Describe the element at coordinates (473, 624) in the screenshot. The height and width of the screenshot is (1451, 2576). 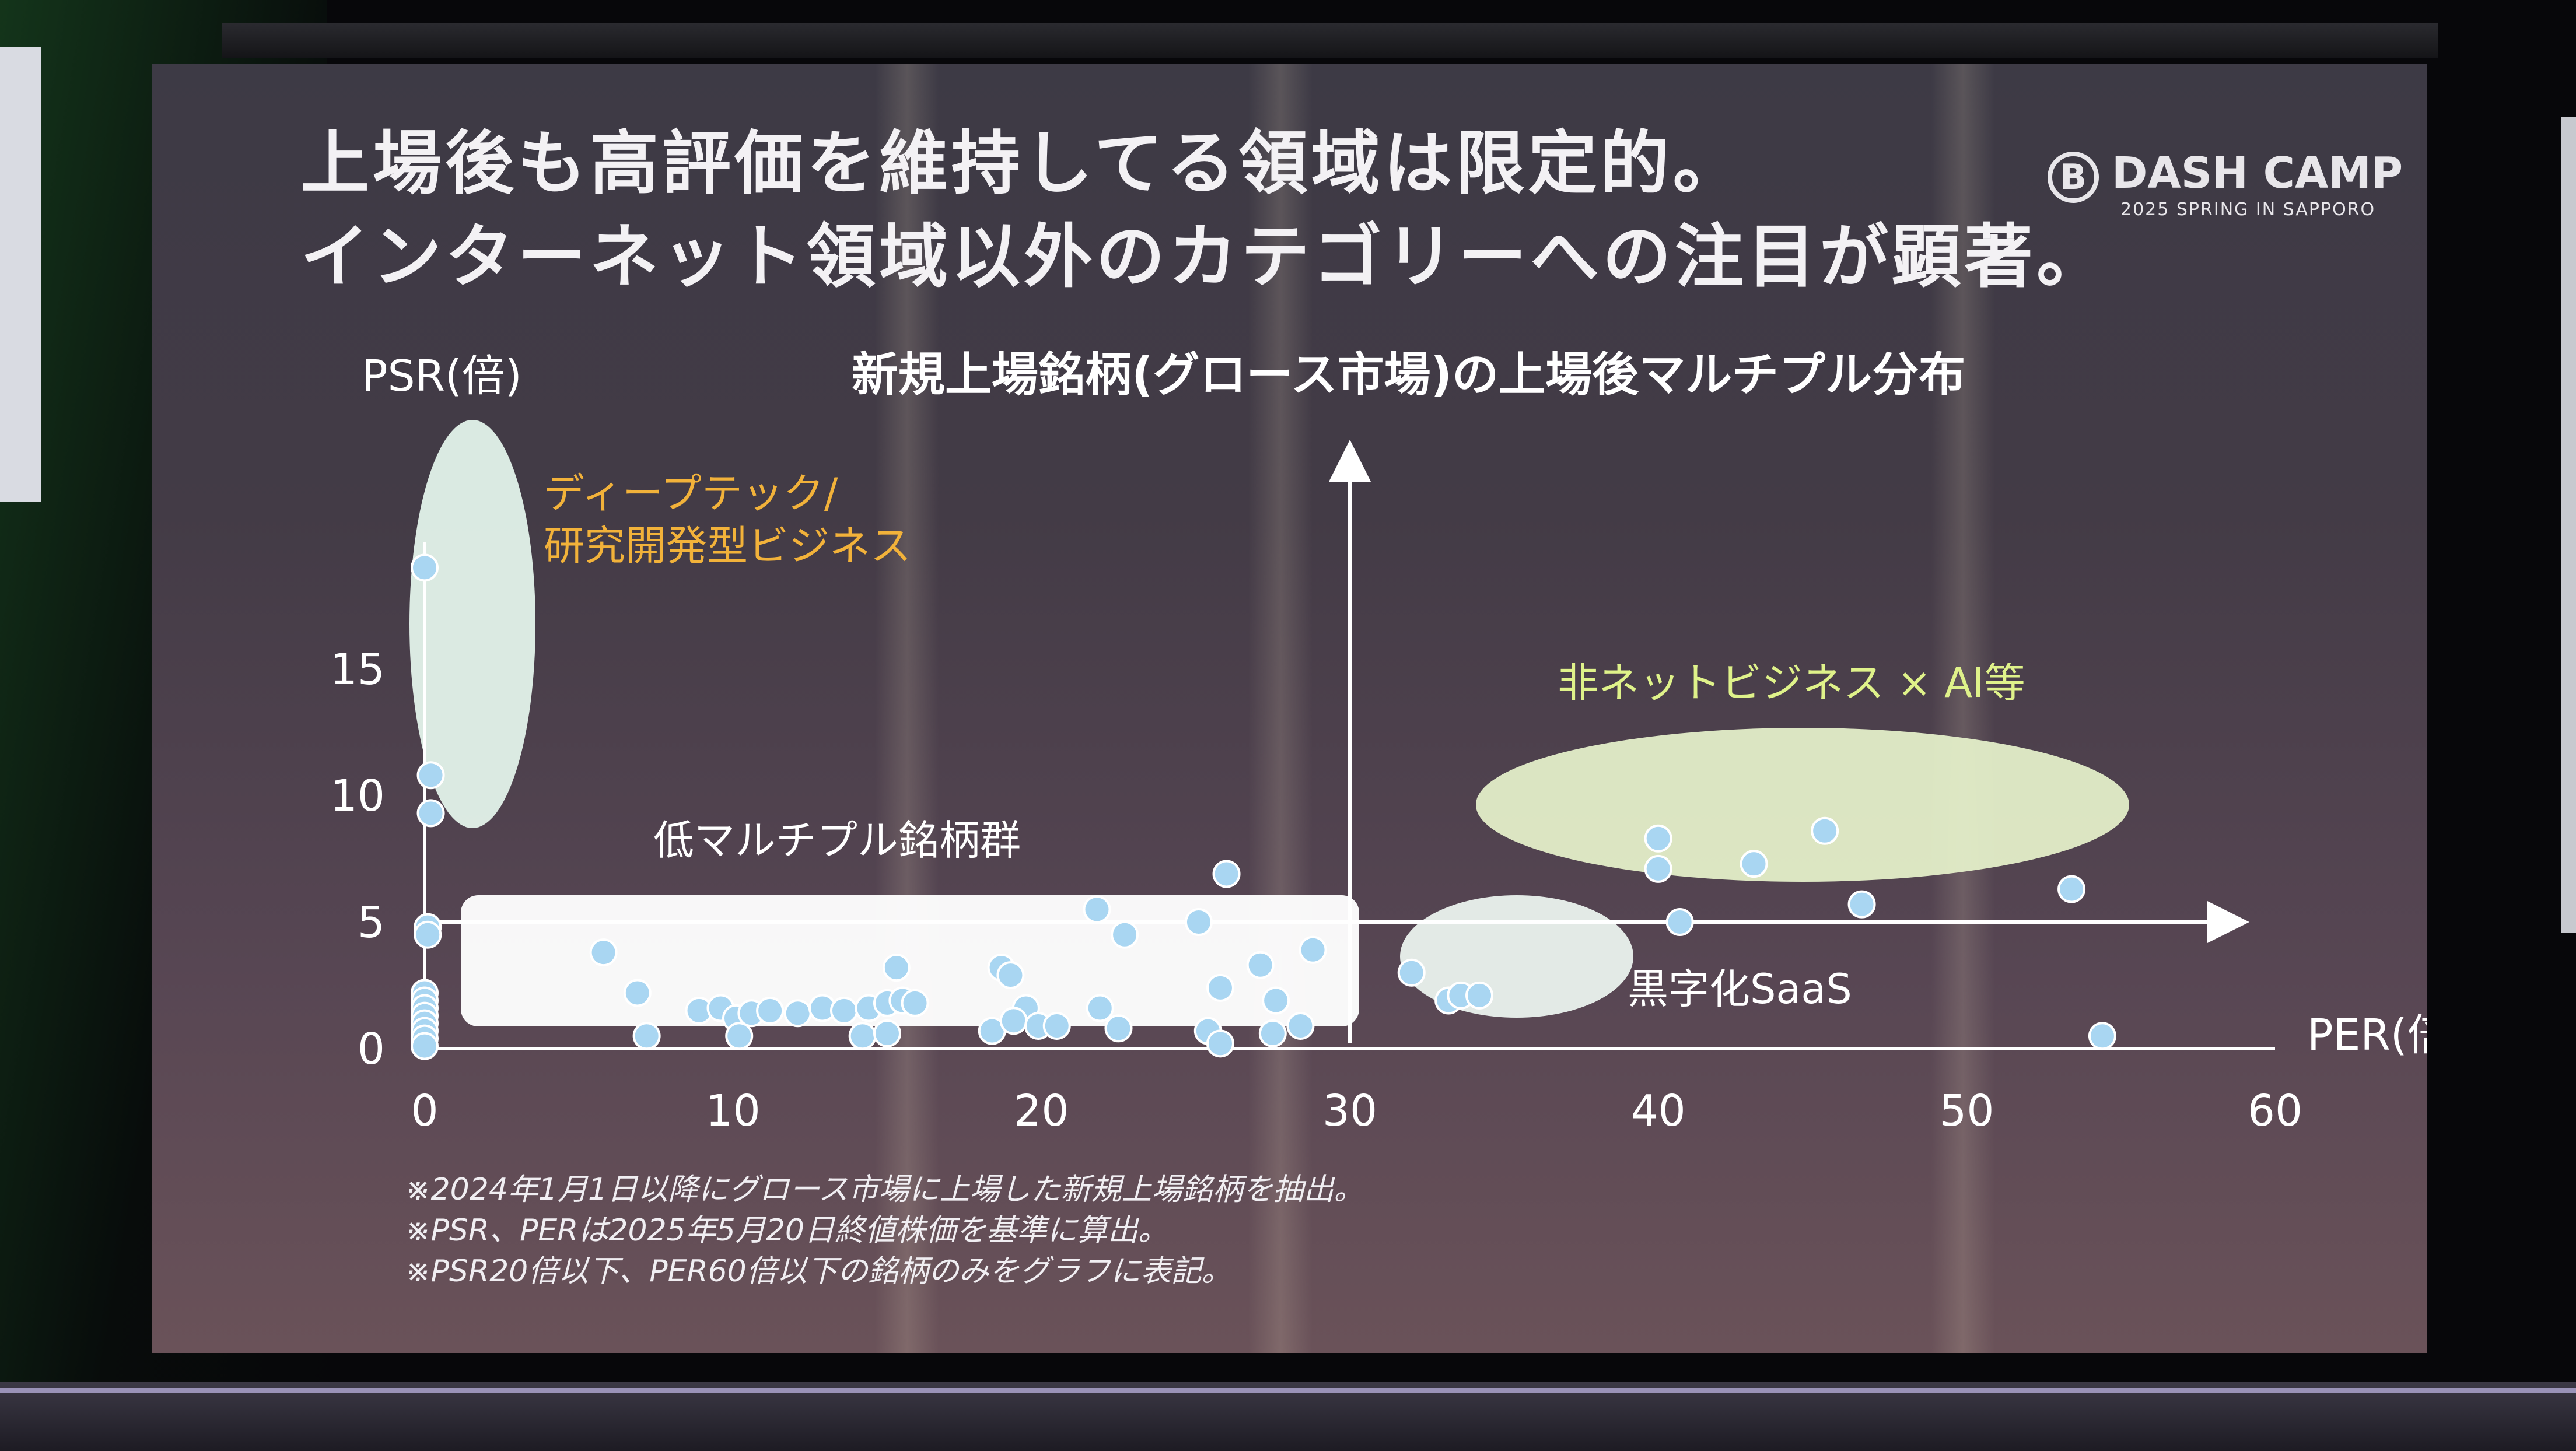
I see `deeptech-region` at that location.